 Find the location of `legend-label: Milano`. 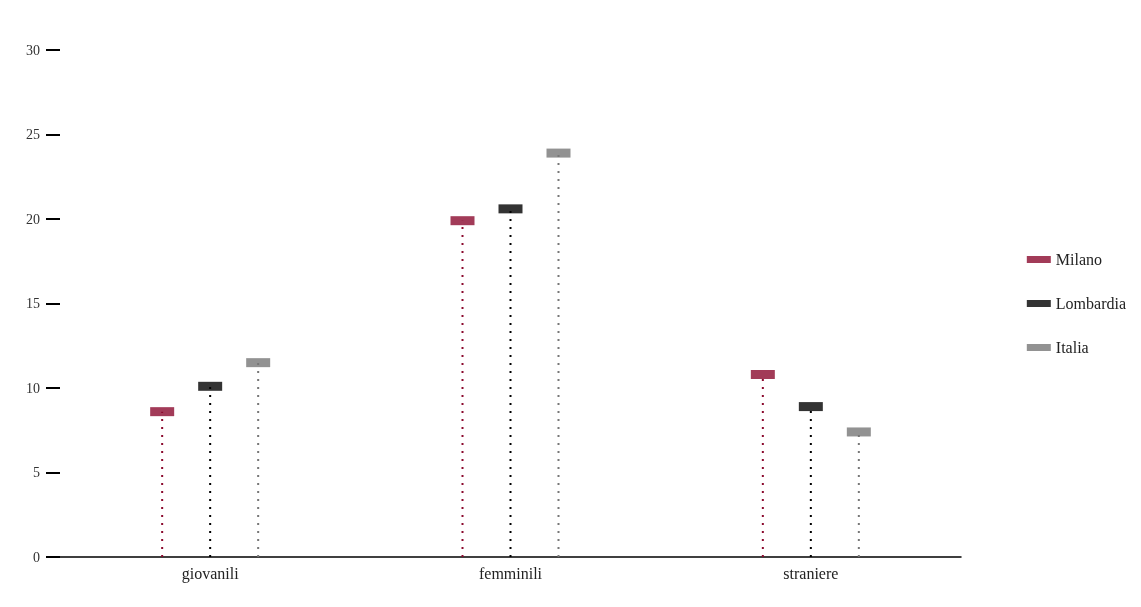

legend-label: Milano is located at coordinates (1079, 259).